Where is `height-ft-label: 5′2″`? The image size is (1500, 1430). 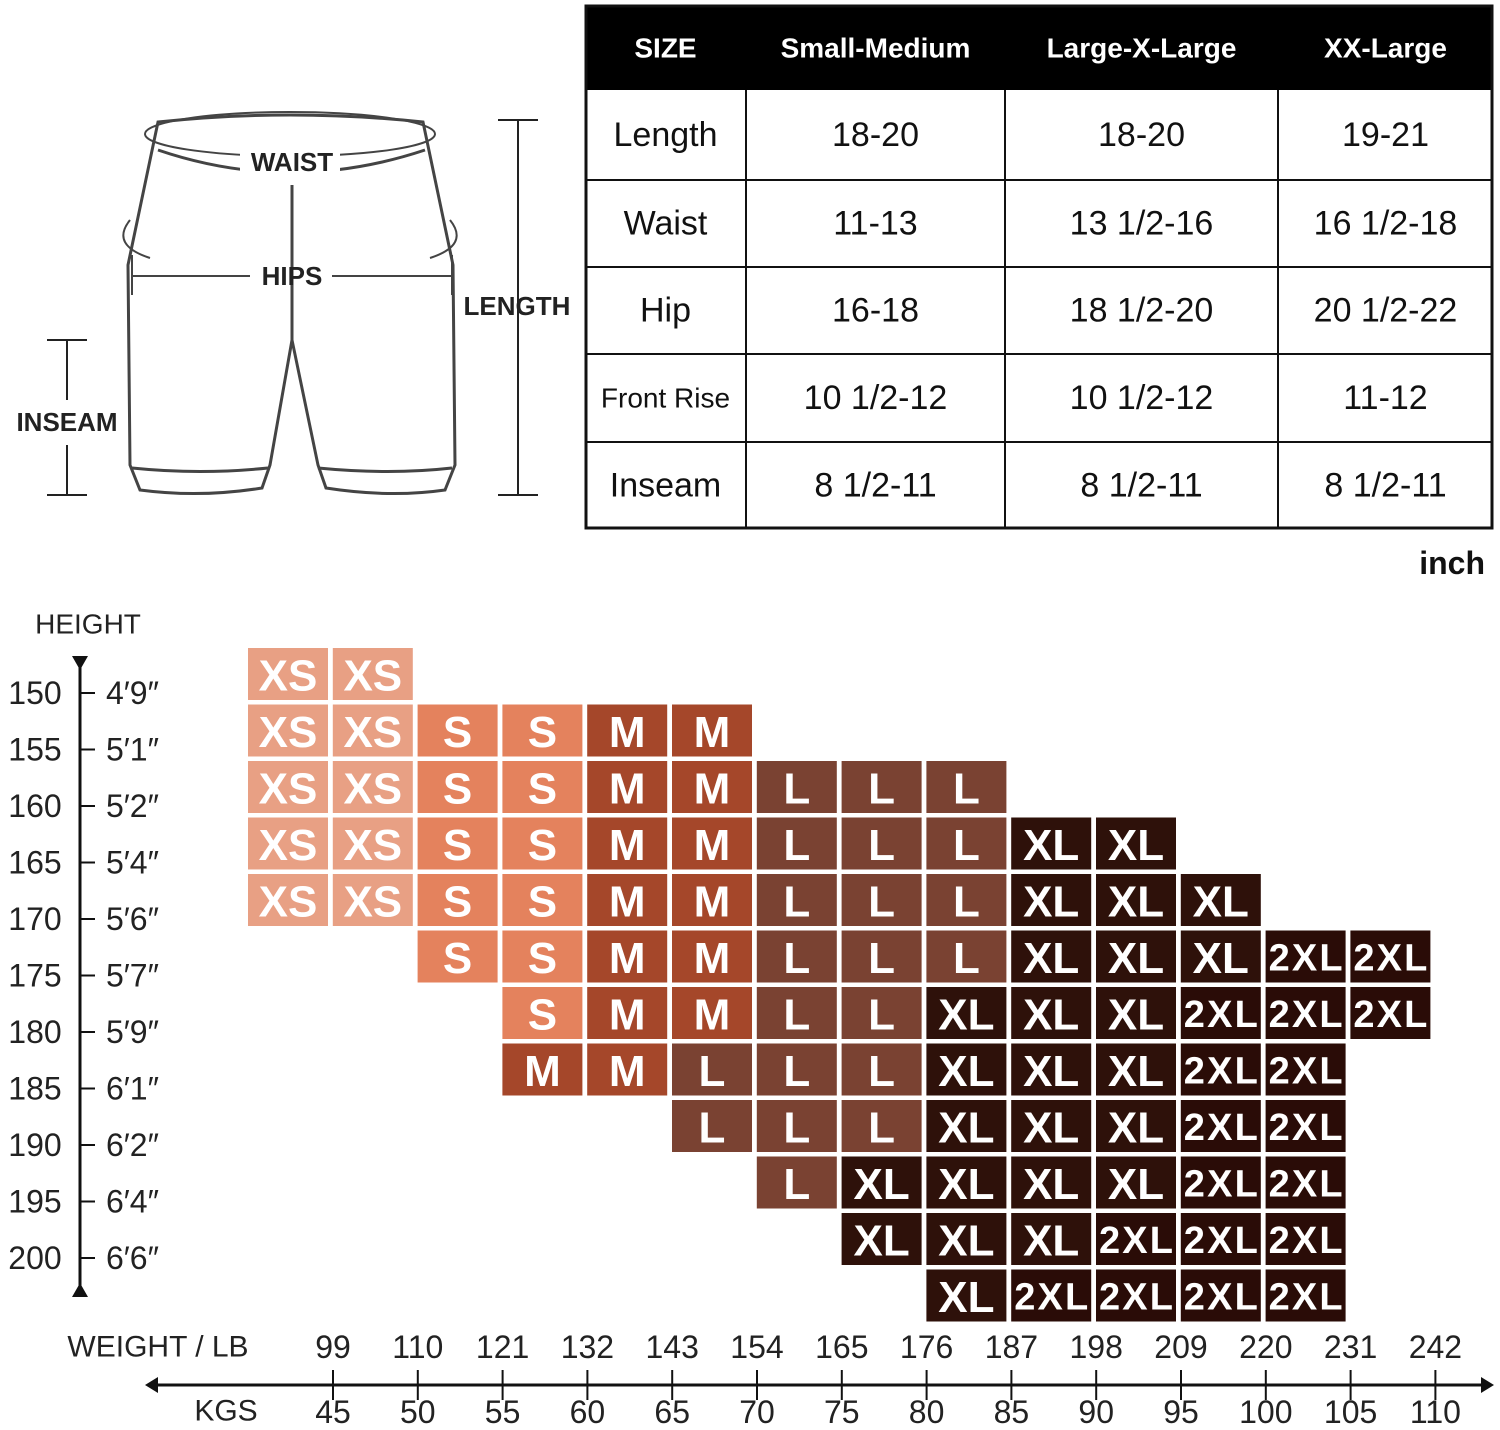 height-ft-label: 5′2″ is located at coordinates (132, 806).